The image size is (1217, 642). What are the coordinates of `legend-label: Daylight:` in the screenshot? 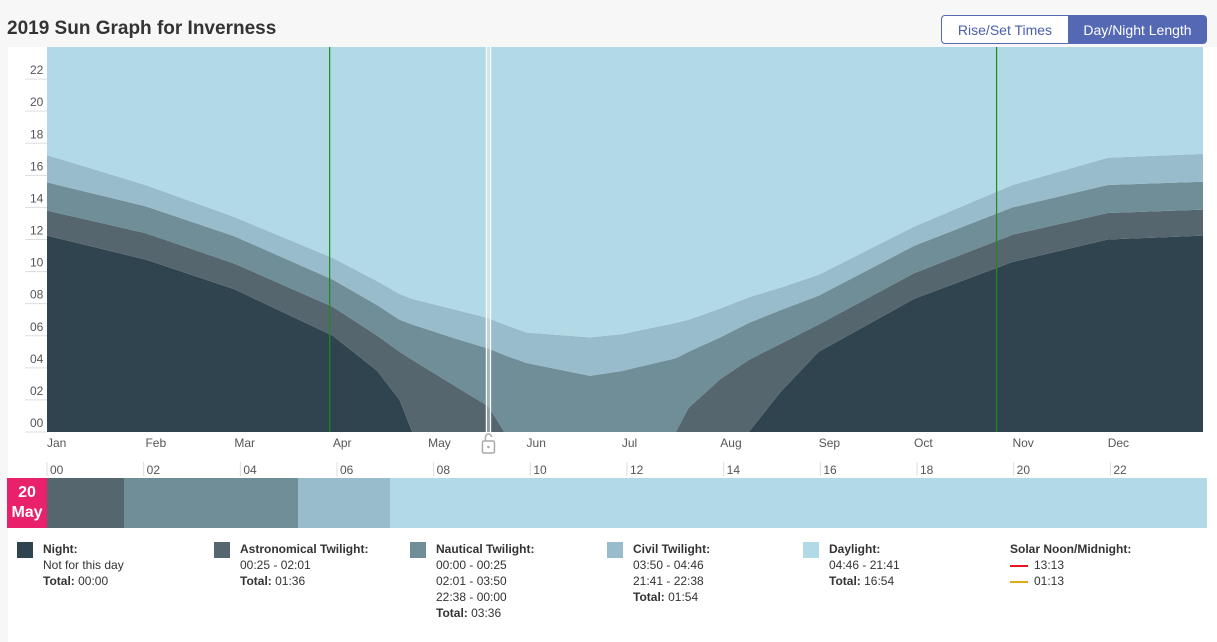 It's located at (855, 549).